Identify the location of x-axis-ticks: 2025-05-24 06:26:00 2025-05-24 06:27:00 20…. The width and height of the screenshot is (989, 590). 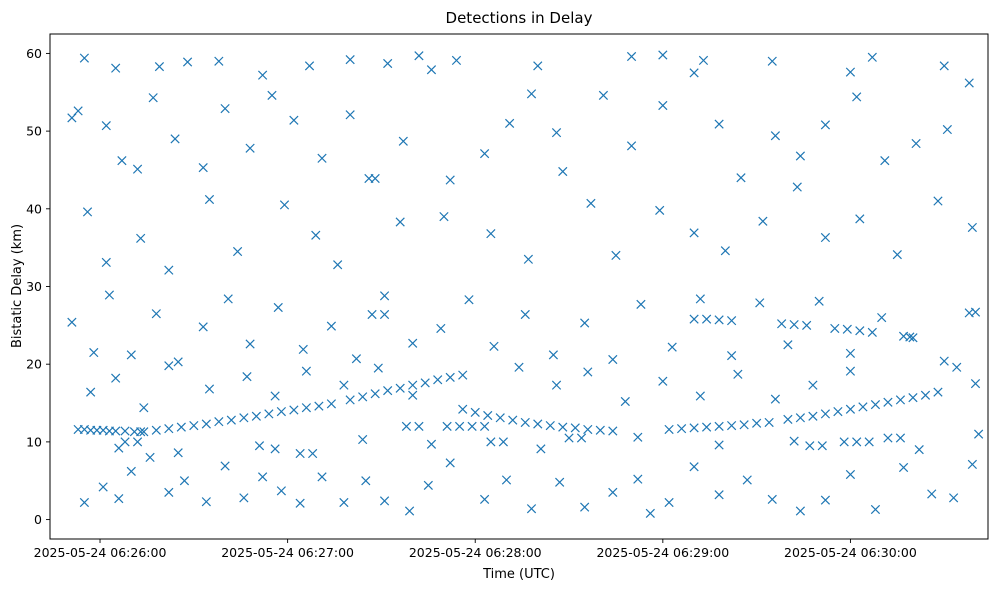
(475, 549).